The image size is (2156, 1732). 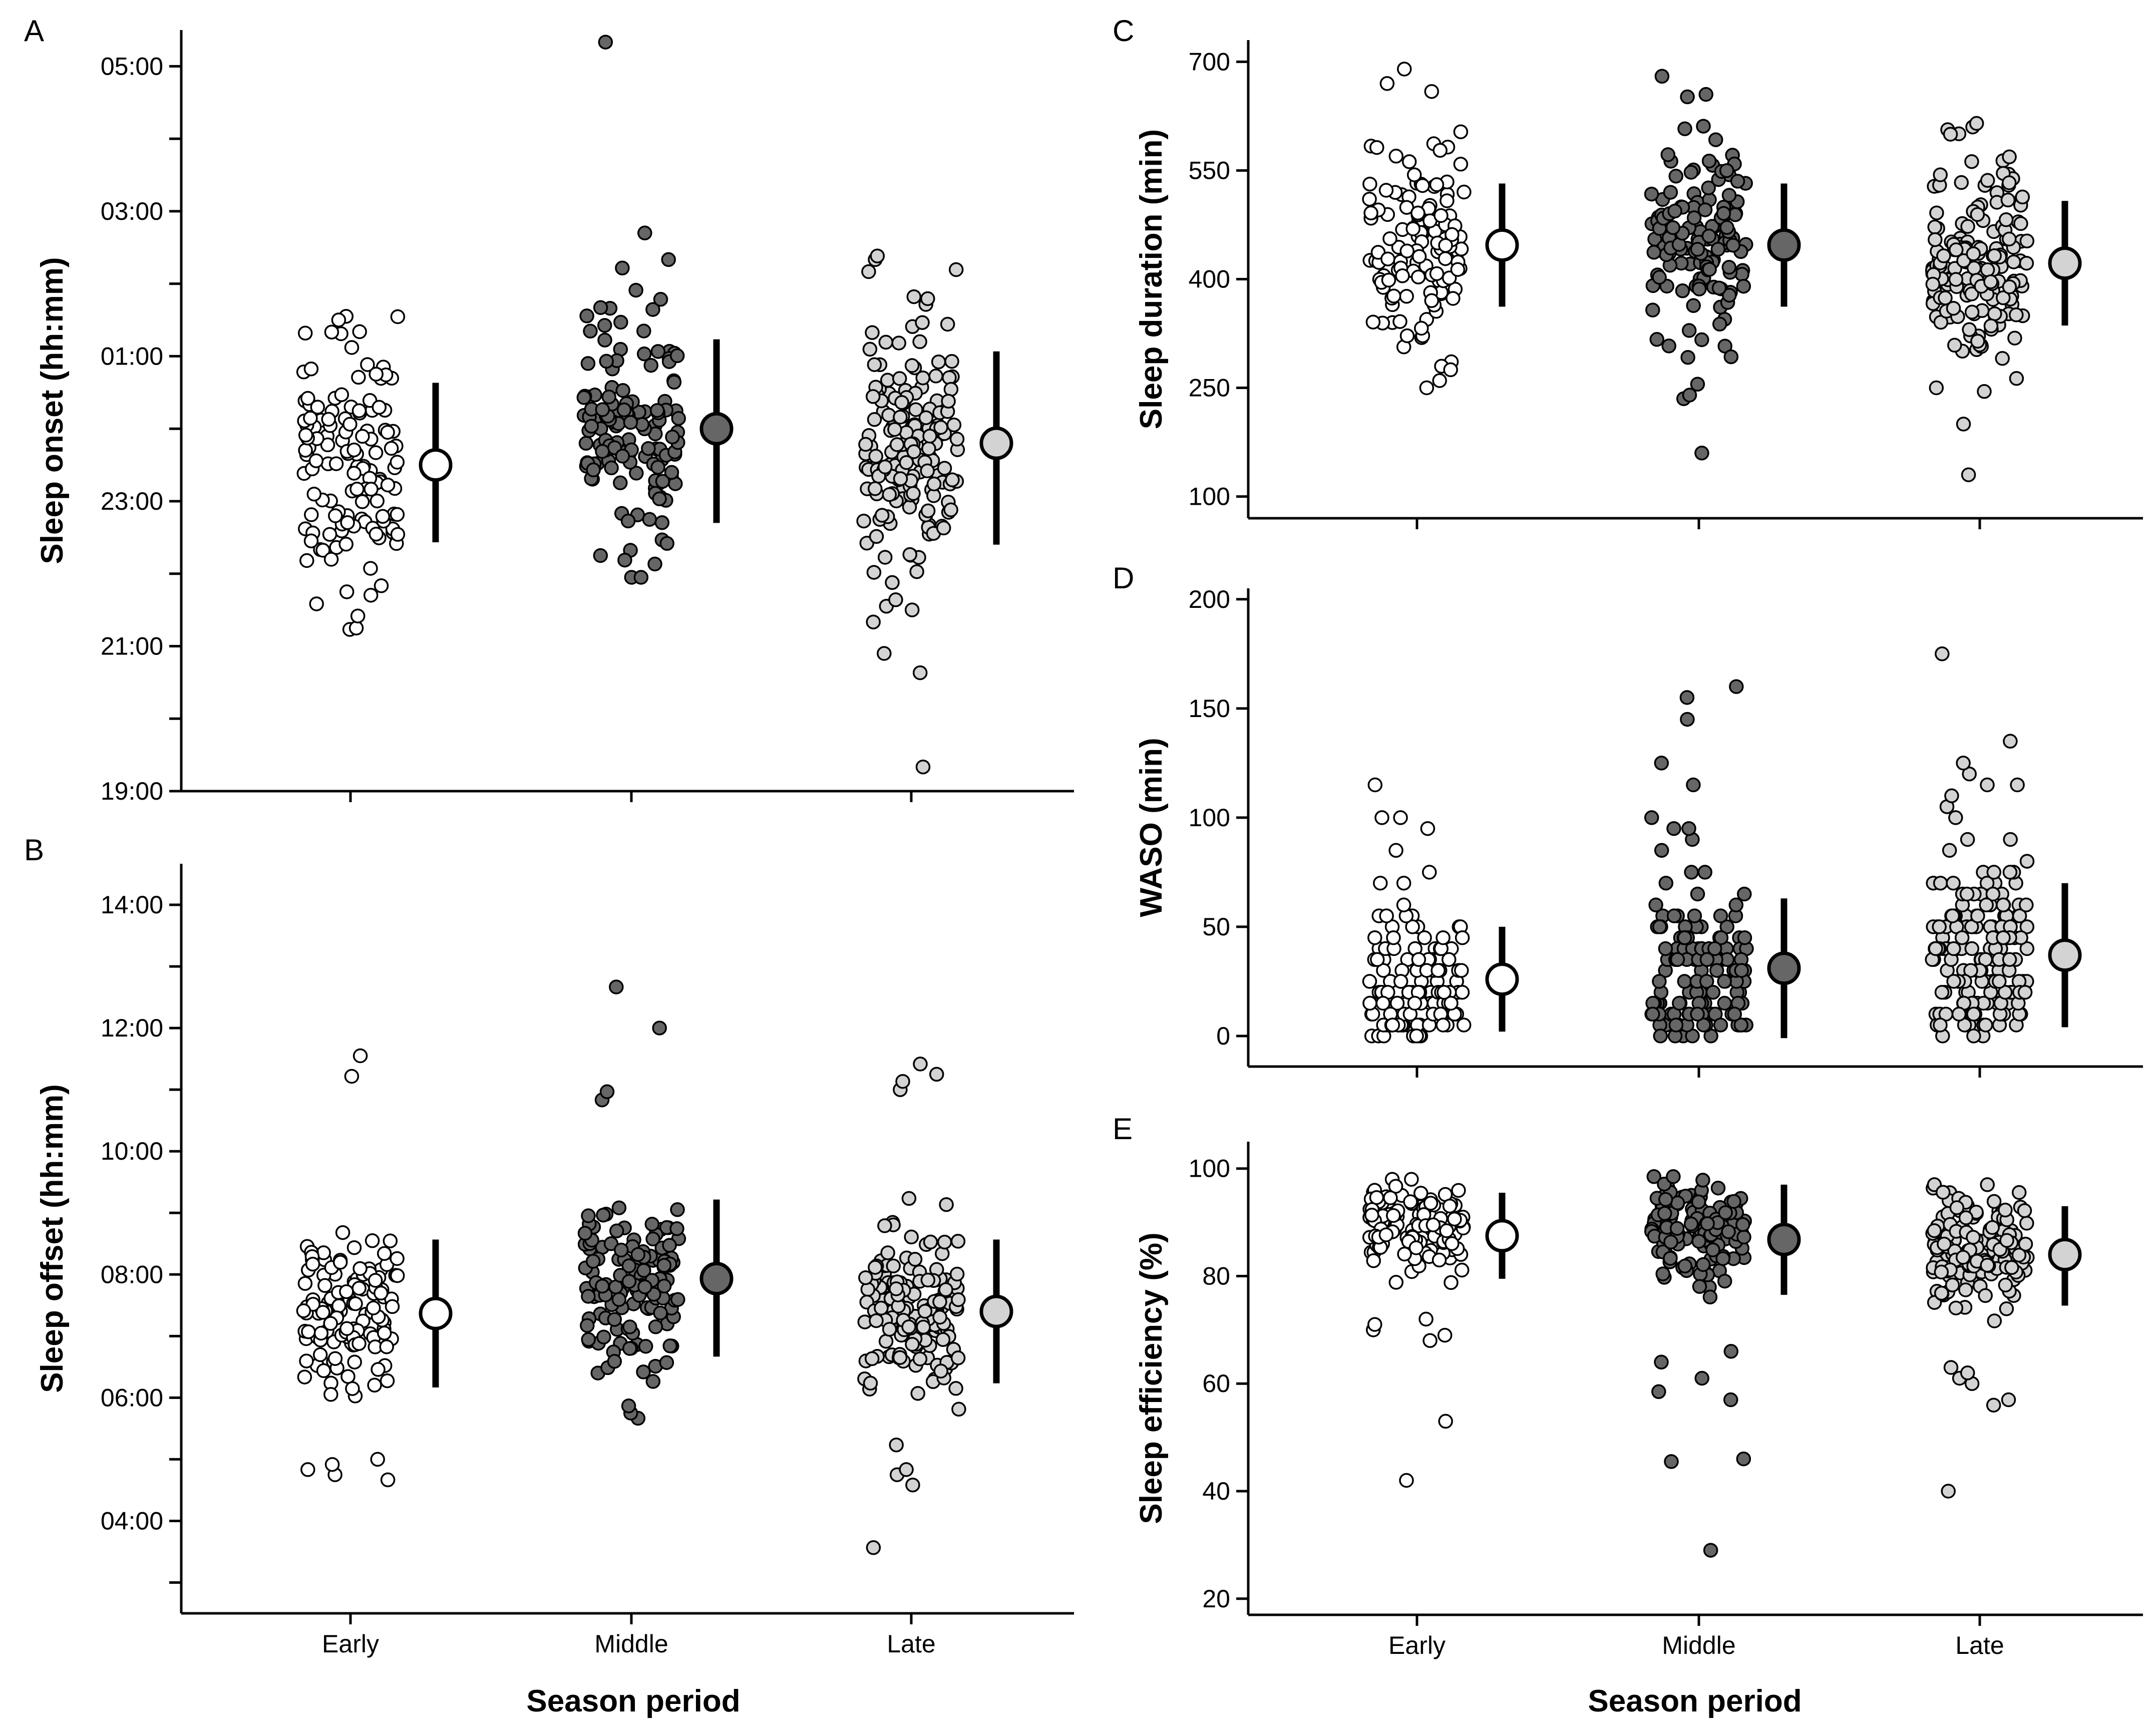 What do you see at coordinates (34, 850) in the screenshot?
I see `panel-letter-b: B` at bounding box center [34, 850].